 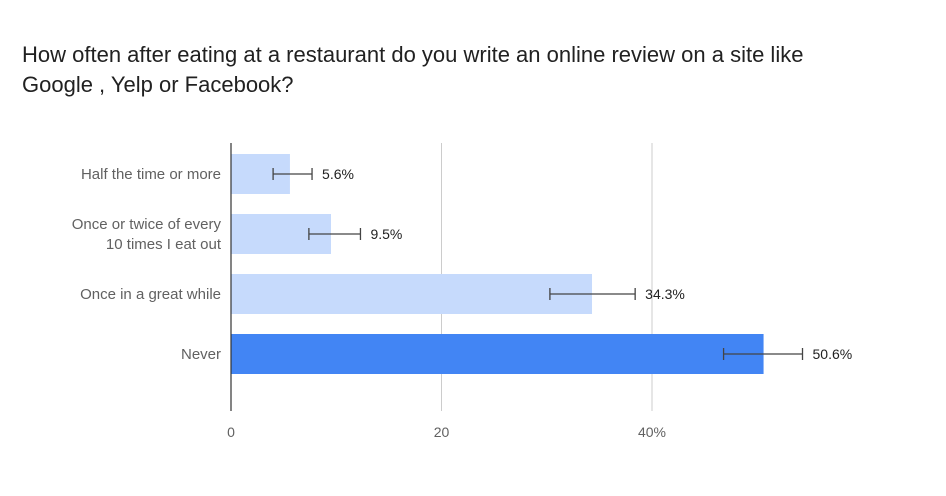 I want to click on chart-title-line-2: Google , Yelp or Facebook?, so click(x=158, y=84).